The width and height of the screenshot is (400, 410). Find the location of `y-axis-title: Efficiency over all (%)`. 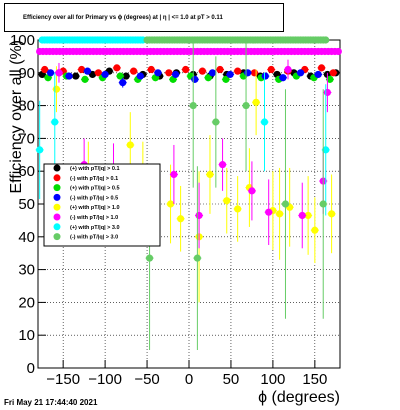

y-axis-title: Efficiency over all (%) is located at coordinates (16, 117).